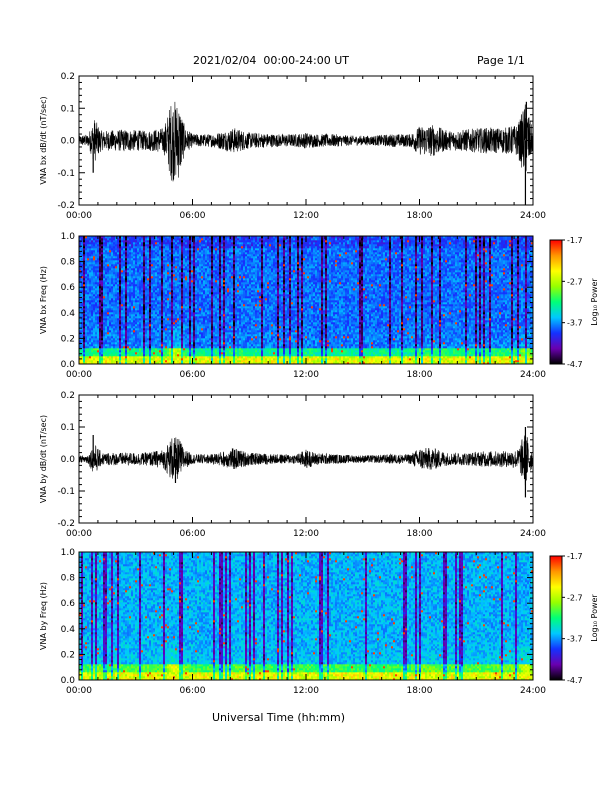 The image size is (612, 792). What do you see at coordinates (43, 459) in the screenshot?
I see `y-axis-label: VNA by dB/dt (nT/sec)` at bounding box center [43, 459].